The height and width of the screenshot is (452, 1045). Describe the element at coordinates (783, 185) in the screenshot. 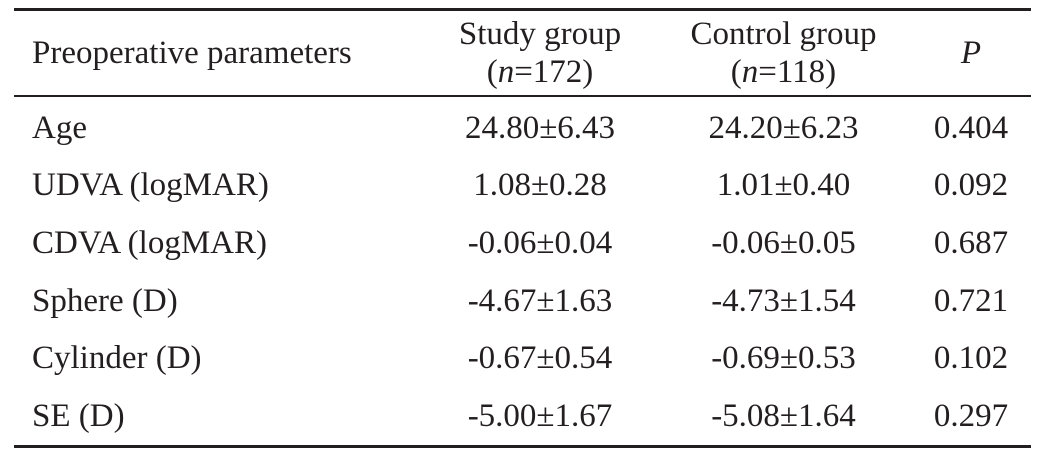

I see `cell-control: 1.01±0.40` at that location.